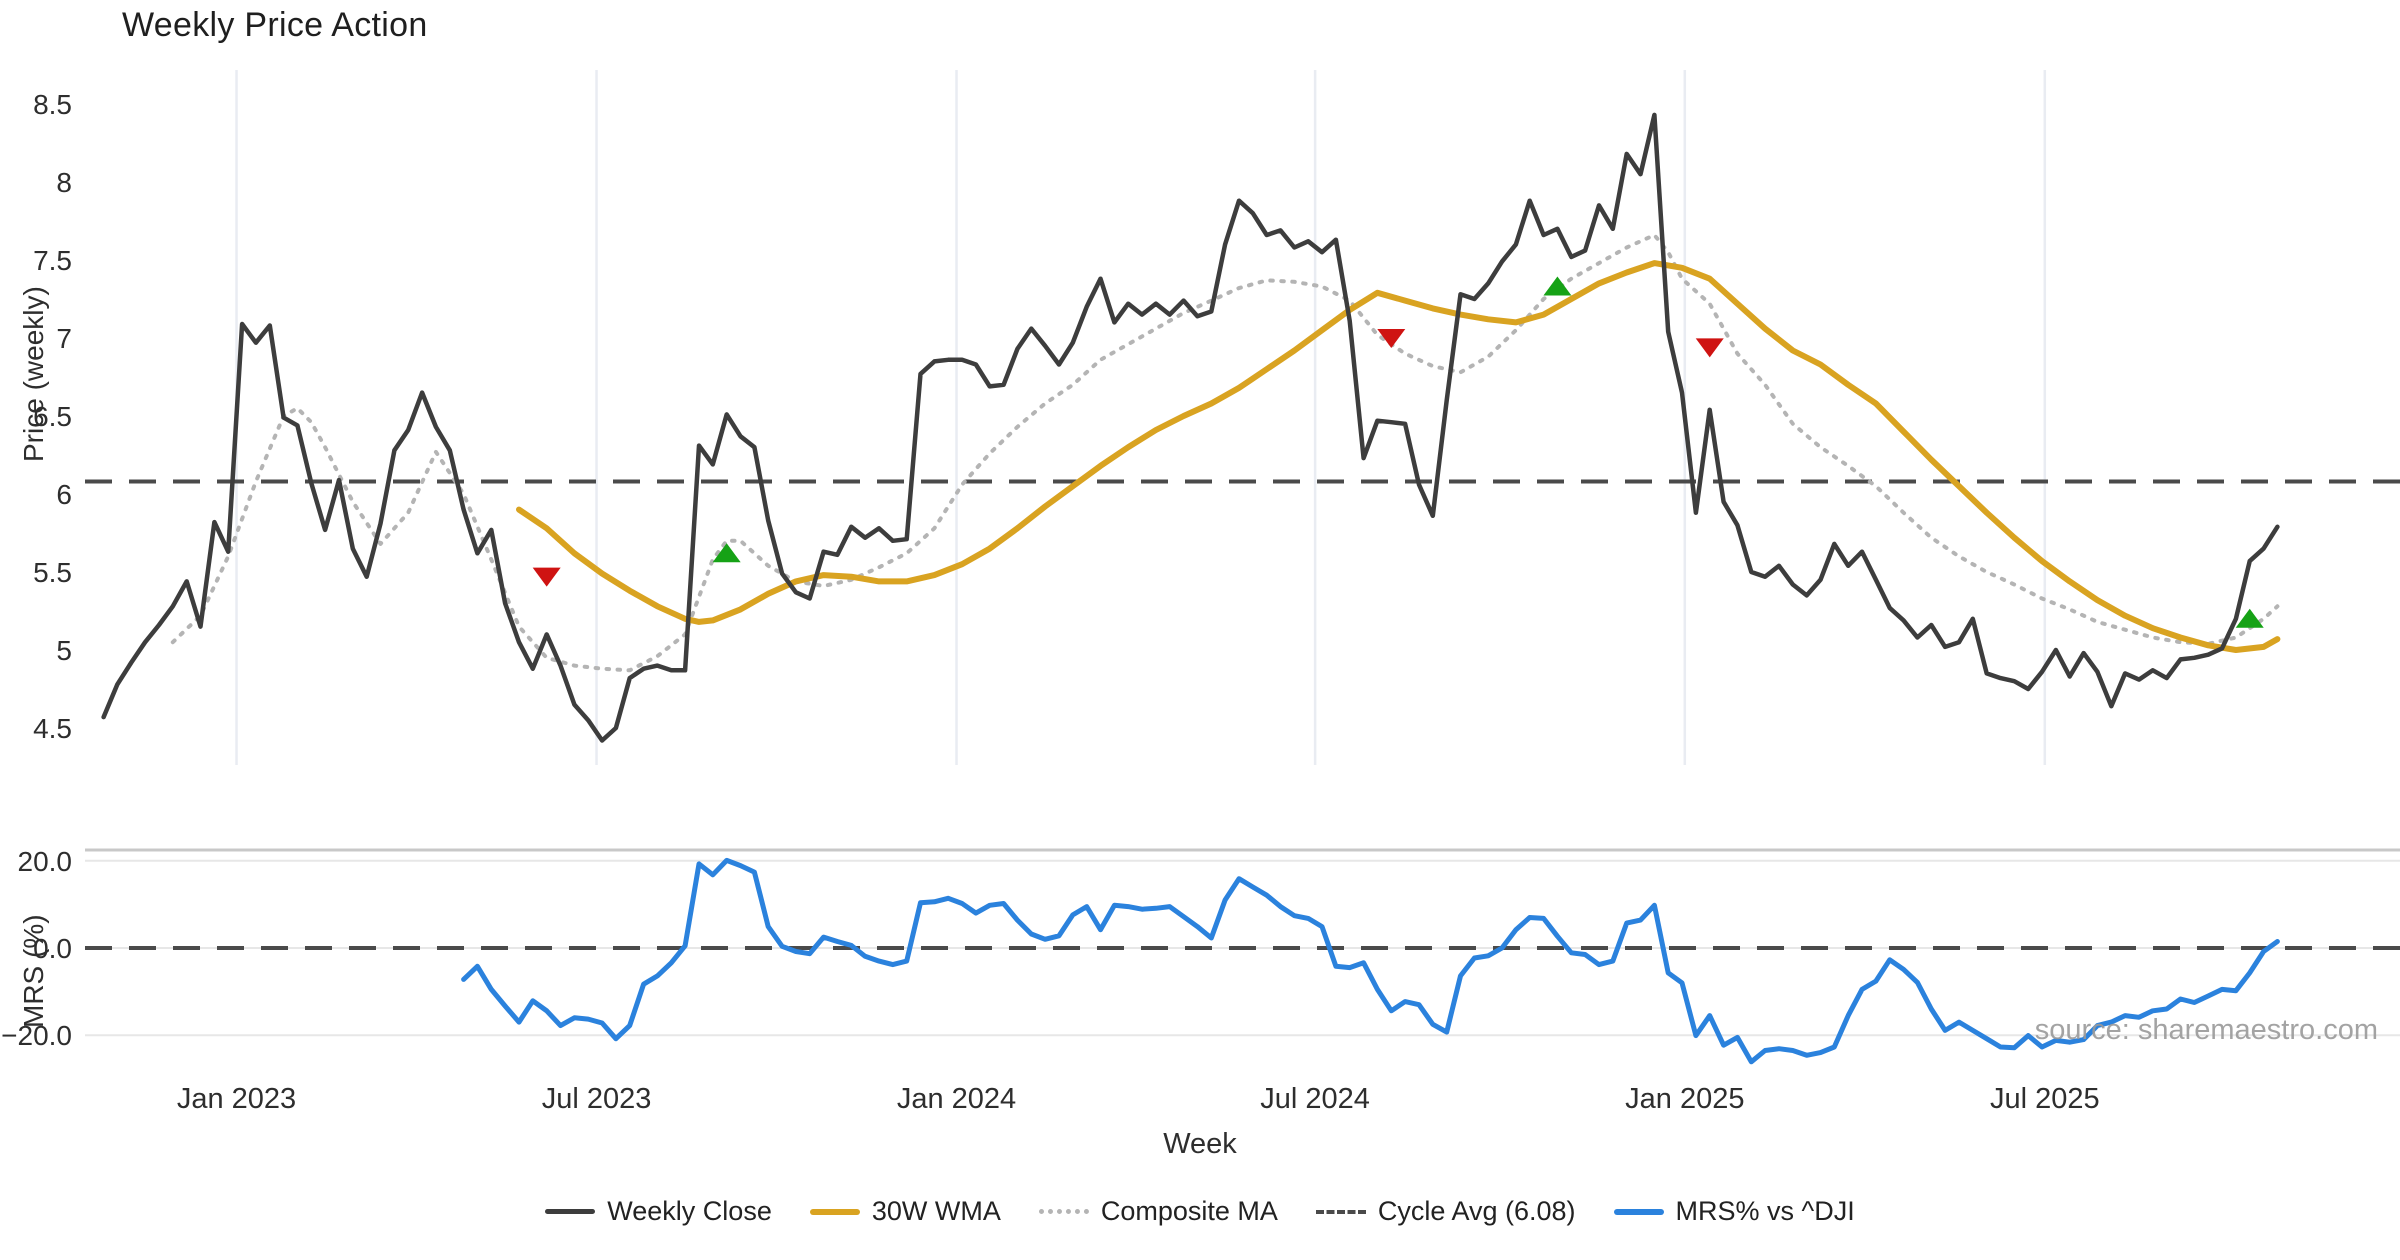 Image resolution: width=2400 pixels, height=1260 pixels. What do you see at coordinates (33, 971) in the screenshot?
I see `mrs-axis-label: MRS (%)` at bounding box center [33, 971].